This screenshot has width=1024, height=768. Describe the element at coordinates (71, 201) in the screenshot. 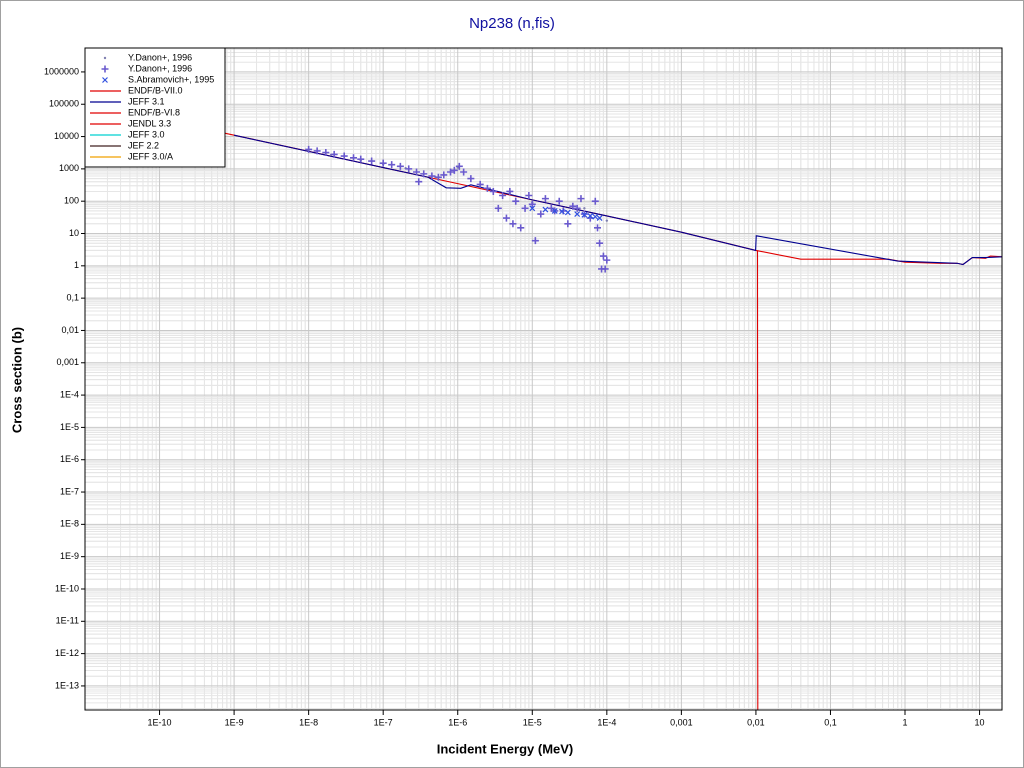

I see `y-tick-label: 100` at that location.